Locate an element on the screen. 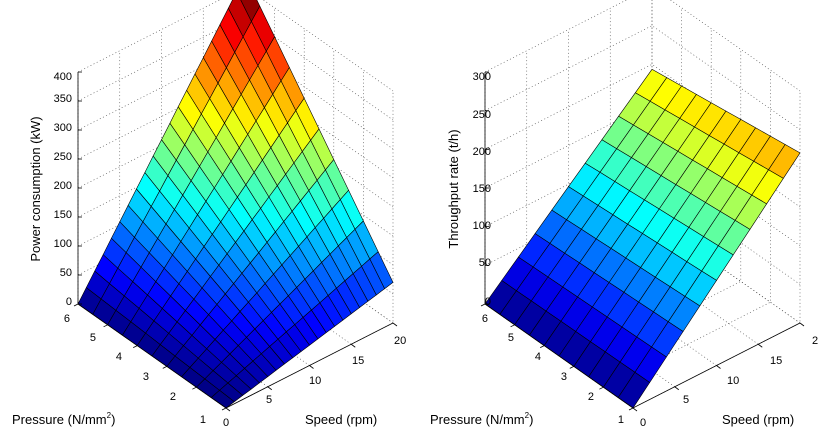 The height and width of the screenshot is (437, 823). power-x-ticks: 0 5 10 15 20 is located at coordinates (314, 382).